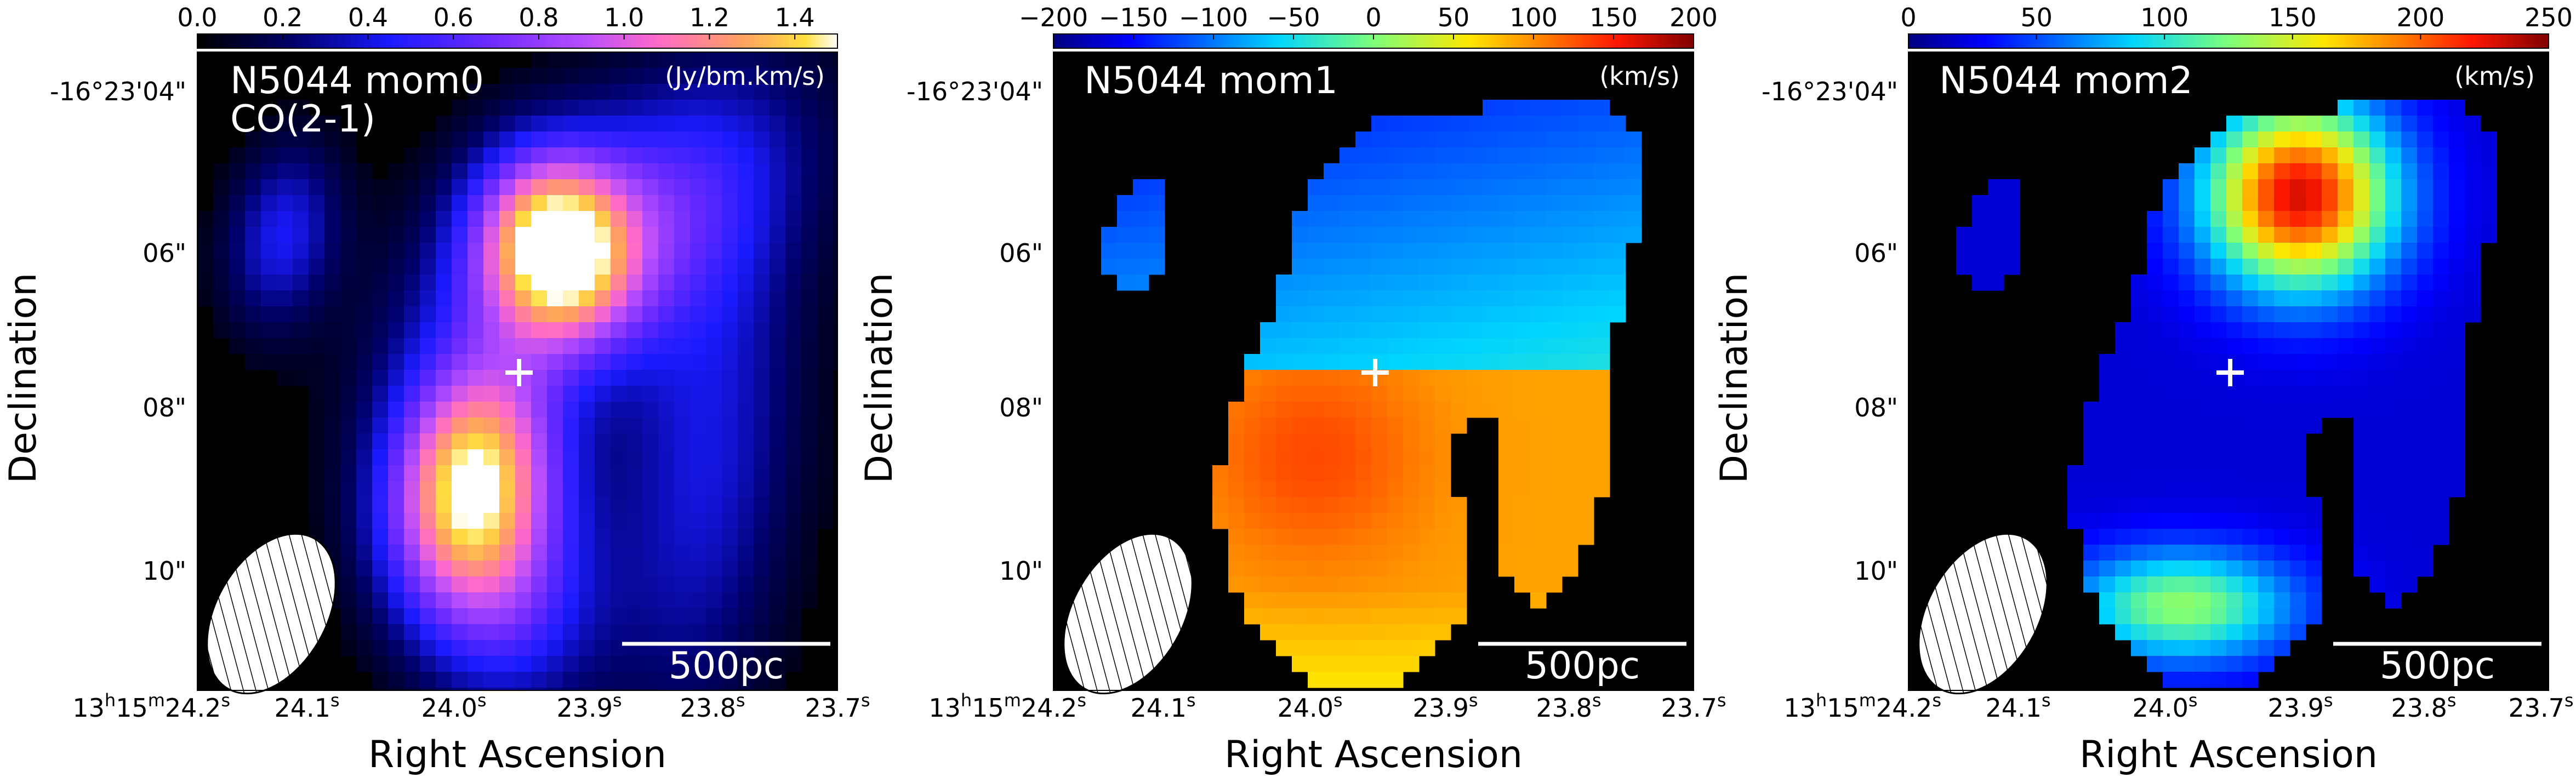  Describe the element at coordinates (306, 706) in the screenshot. I see `ra-tick-1-mom0: 24.1s` at that location.